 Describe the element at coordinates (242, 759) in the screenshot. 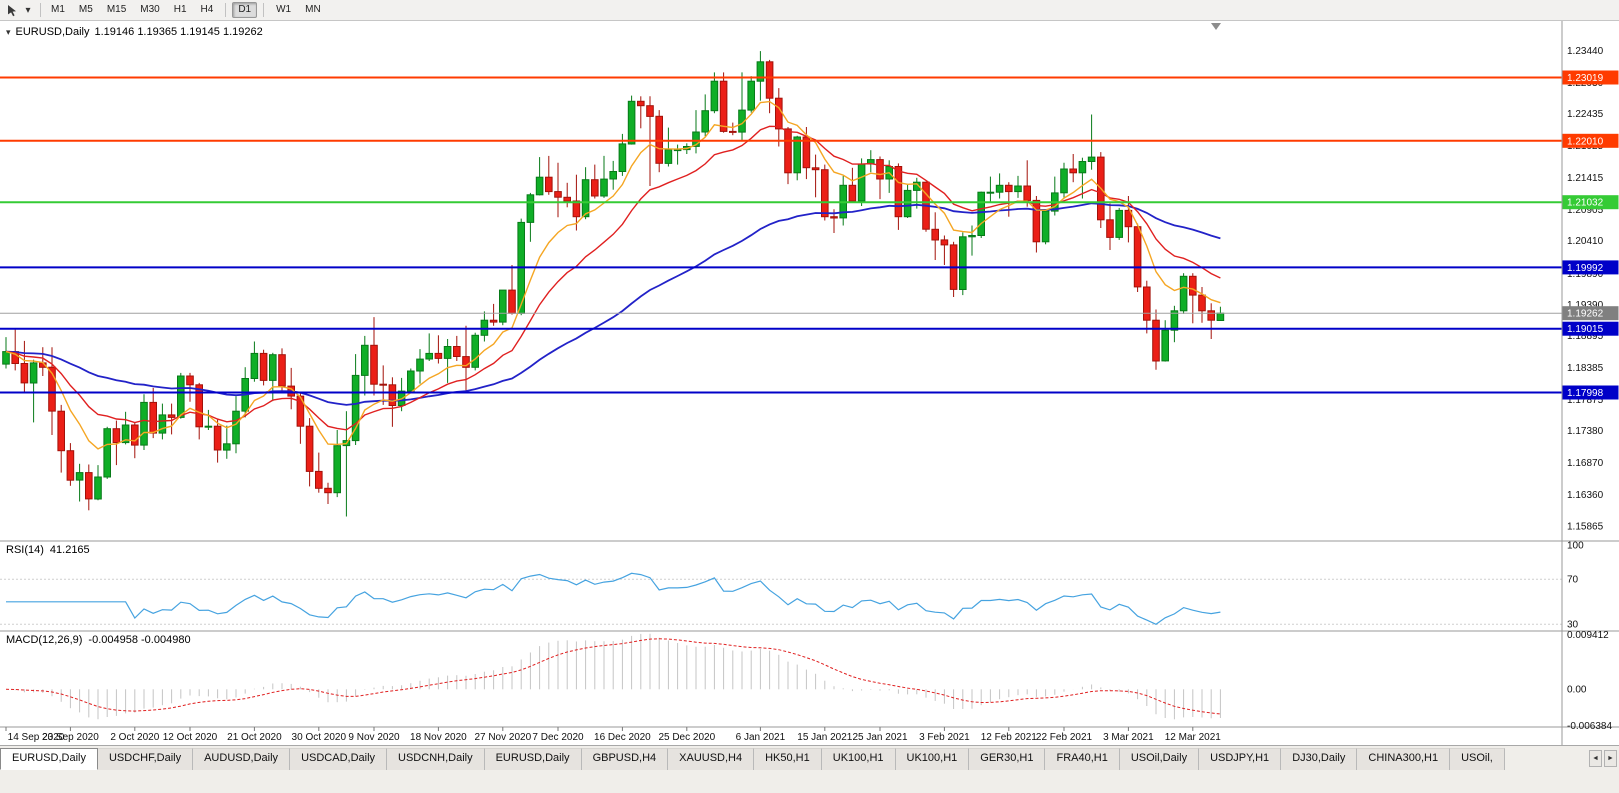

I see `tab-audusd-daily: AUDUSD,Daily` at that location.